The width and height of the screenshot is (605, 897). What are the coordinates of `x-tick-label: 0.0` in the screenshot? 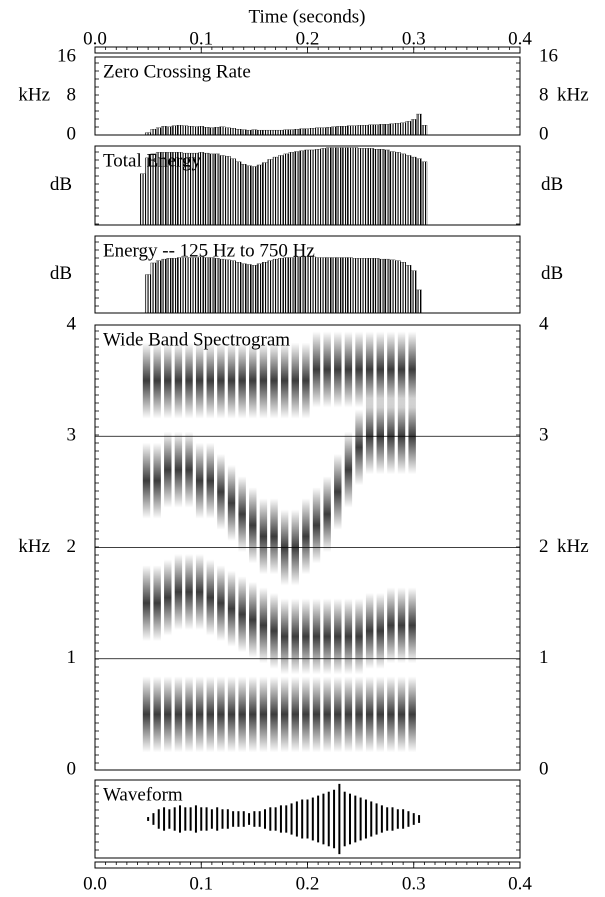 It's located at (95, 38).